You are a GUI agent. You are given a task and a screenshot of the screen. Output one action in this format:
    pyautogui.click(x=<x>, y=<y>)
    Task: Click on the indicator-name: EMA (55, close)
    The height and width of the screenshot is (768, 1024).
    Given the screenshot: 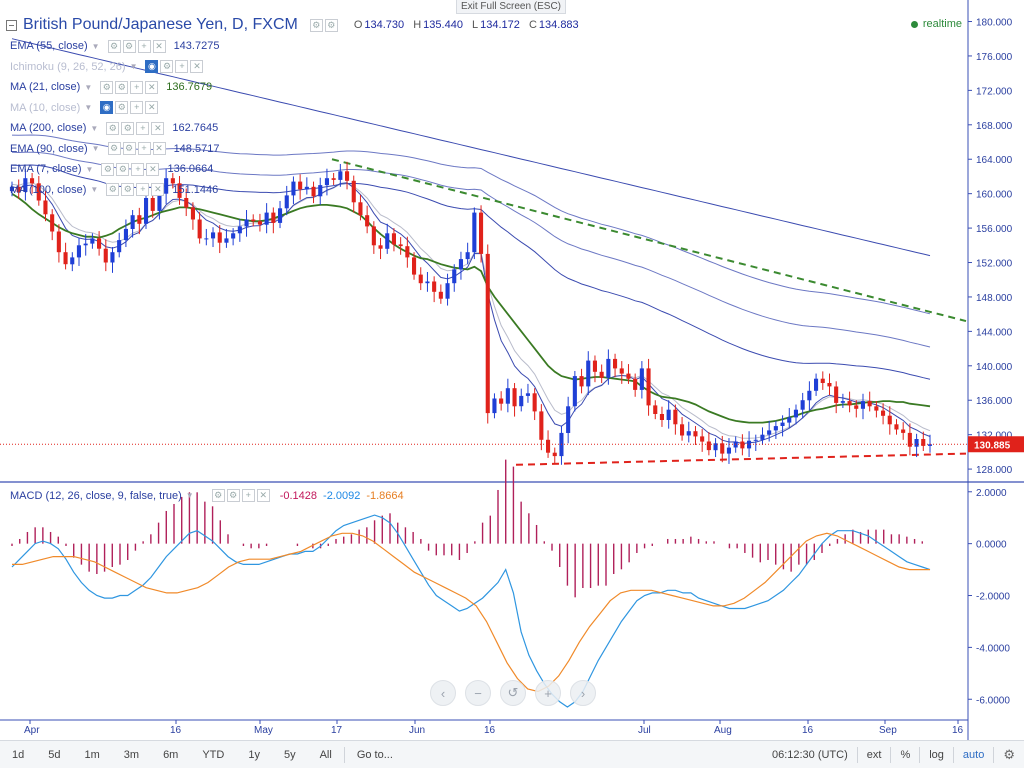 What is the action you would take?
    pyautogui.click(x=49, y=46)
    